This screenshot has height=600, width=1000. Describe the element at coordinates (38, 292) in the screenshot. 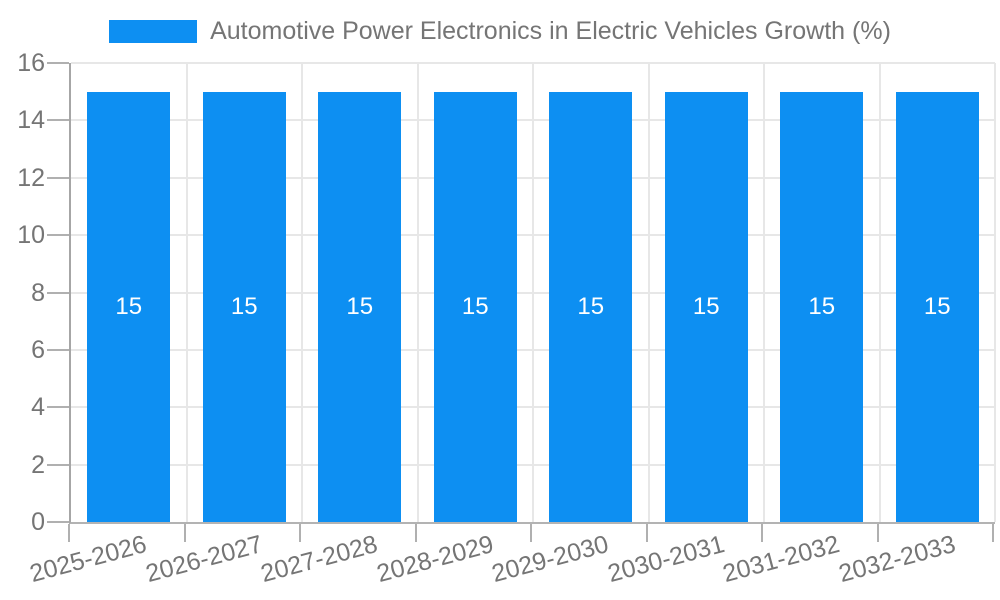

I see `y-tick-label: 8` at that location.